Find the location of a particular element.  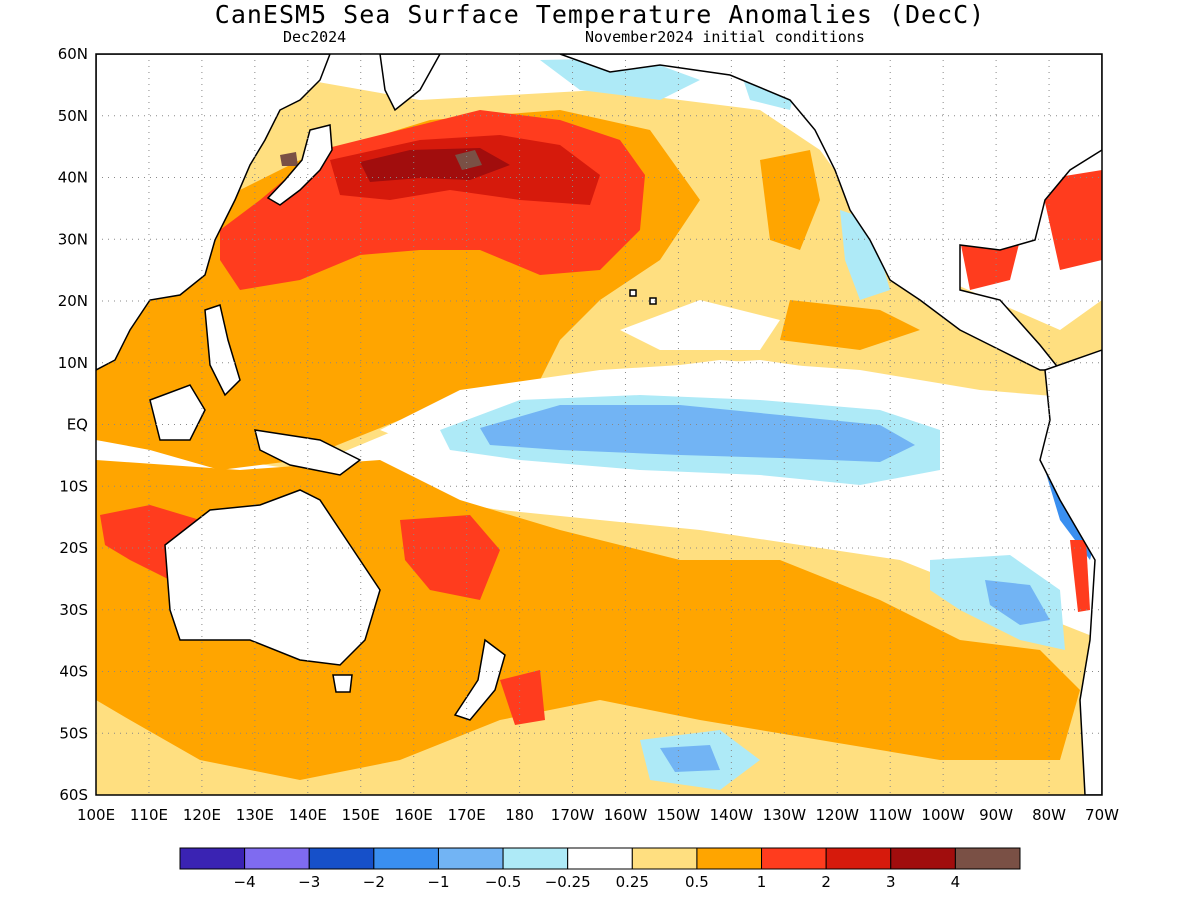

land-new-guinea is located at coordinates (307, 452).